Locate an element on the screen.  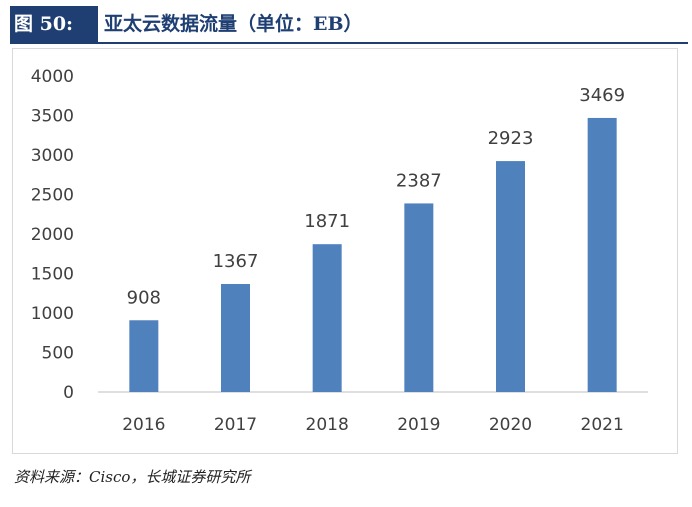
y-tick-label: 500 is located at coordinates (58, 354).